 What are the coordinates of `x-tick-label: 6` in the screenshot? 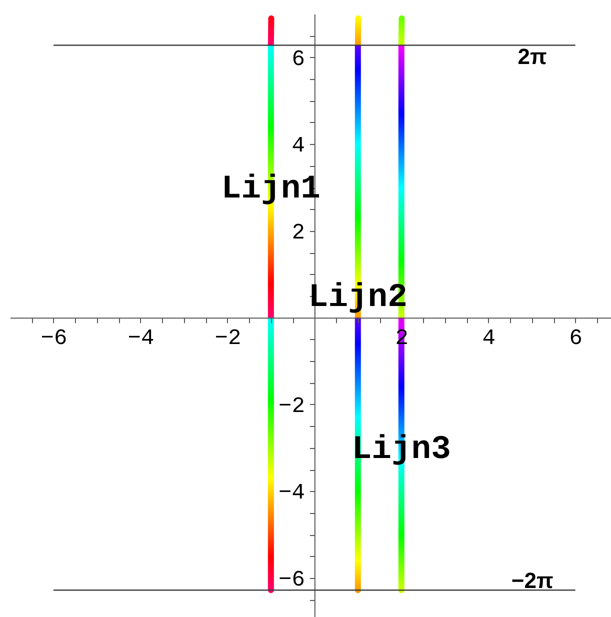 It's located at (575, 339).